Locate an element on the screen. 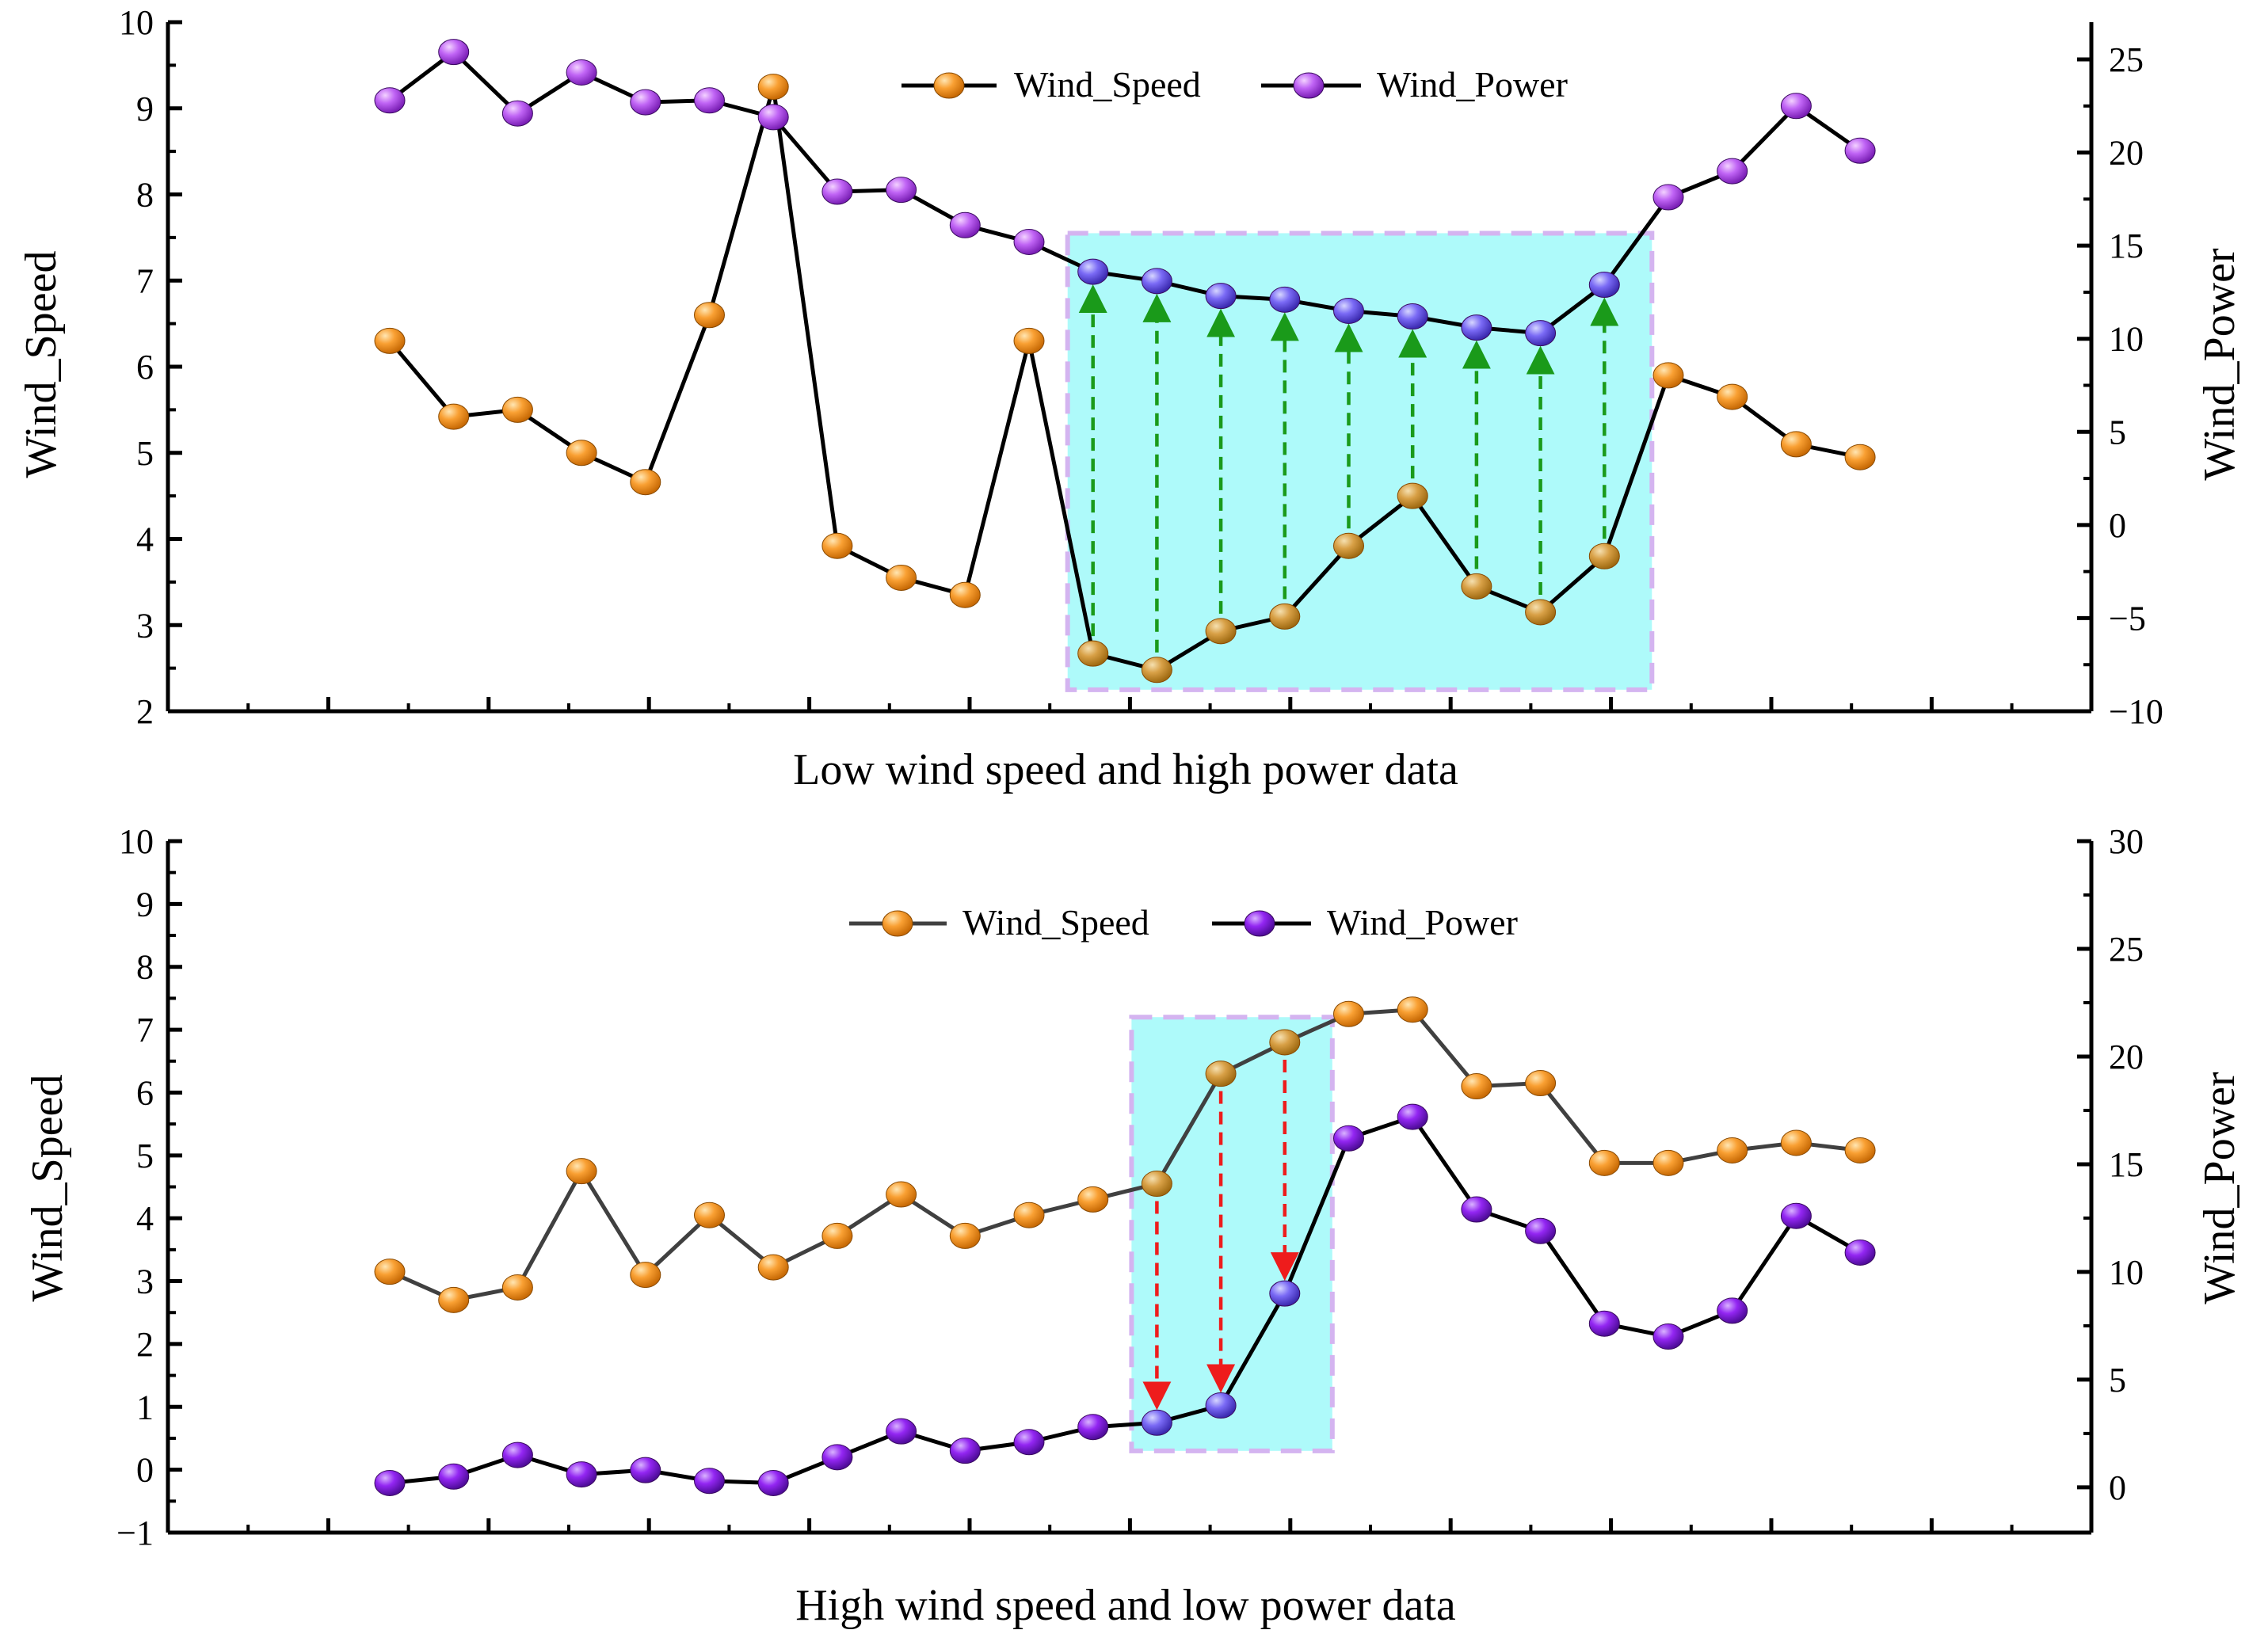 Image resolution: width=2268 pixels, height=1649 pixels. left-tick-label: 0 is located at coordinates (145, 1470).